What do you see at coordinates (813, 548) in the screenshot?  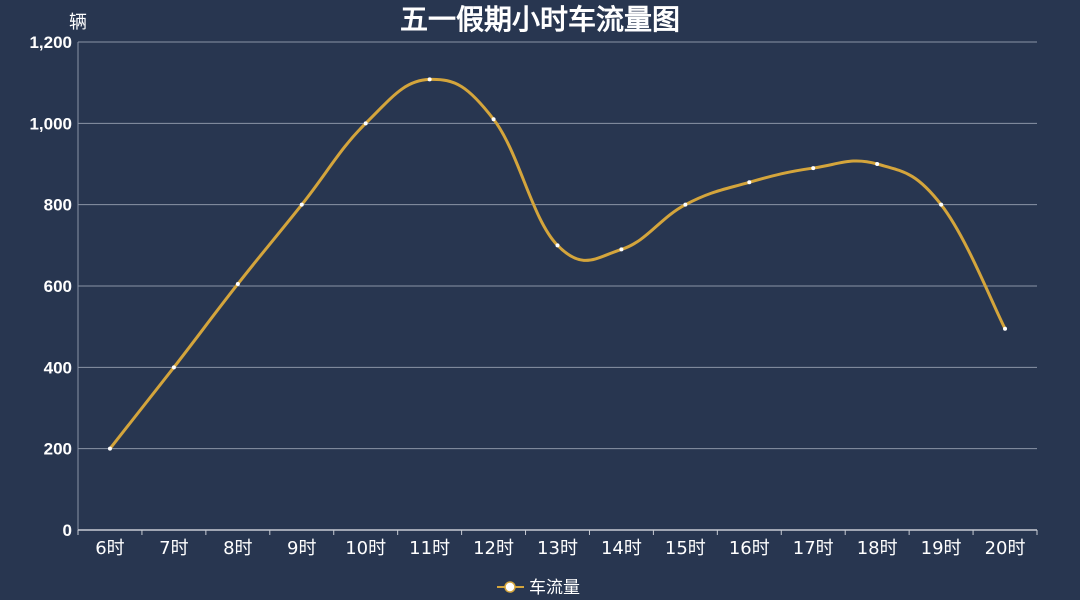 I see `x-tick-label: 17时` at bounding box center [813, 548].